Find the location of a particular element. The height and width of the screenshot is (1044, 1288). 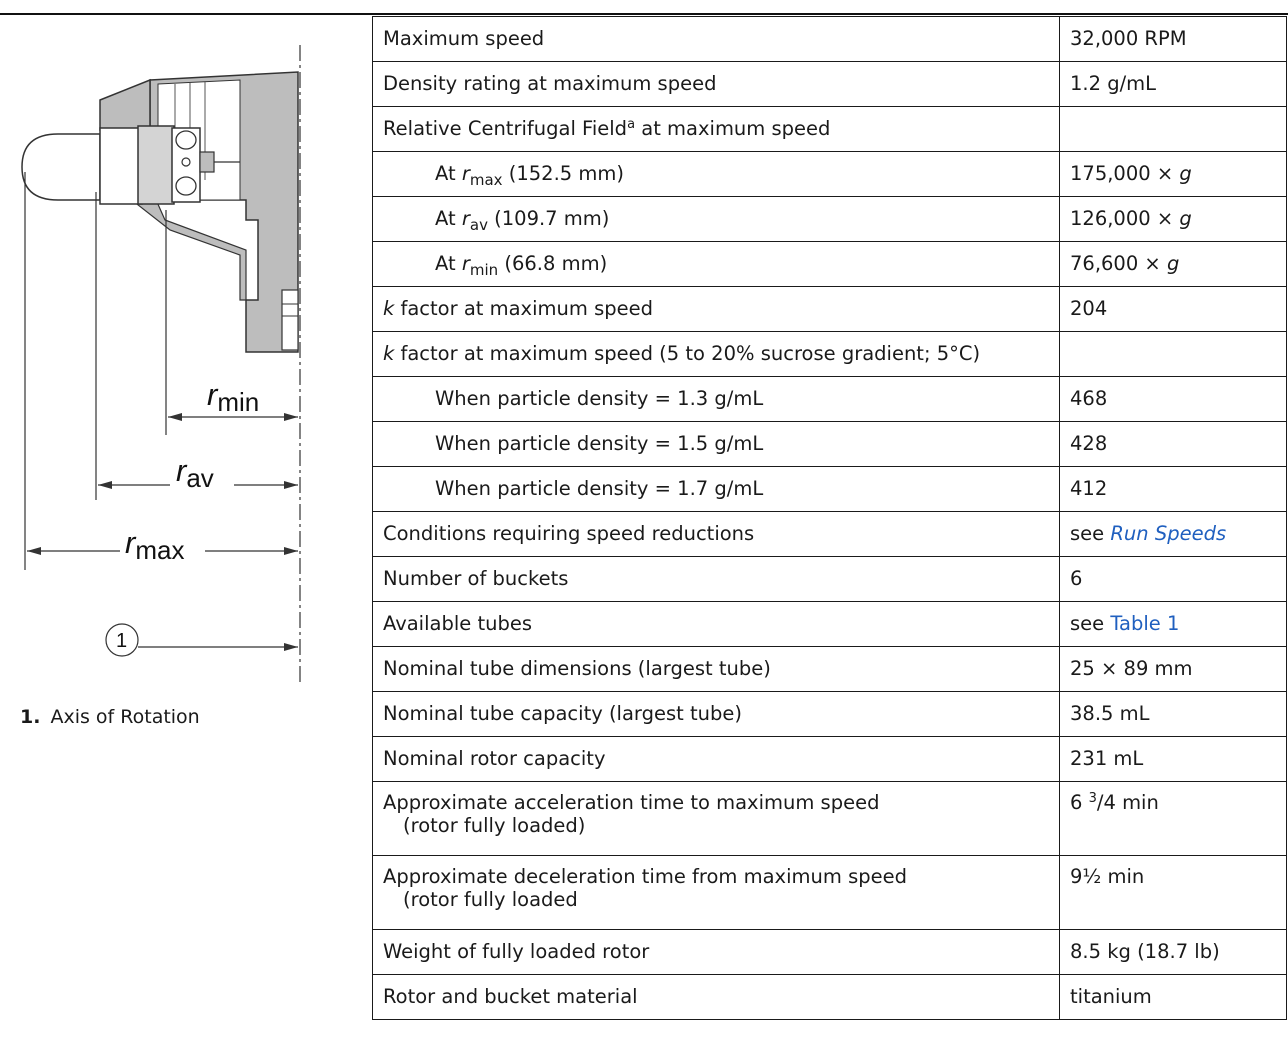

spec-label: Available tubes is located at coordinates (716, 624).